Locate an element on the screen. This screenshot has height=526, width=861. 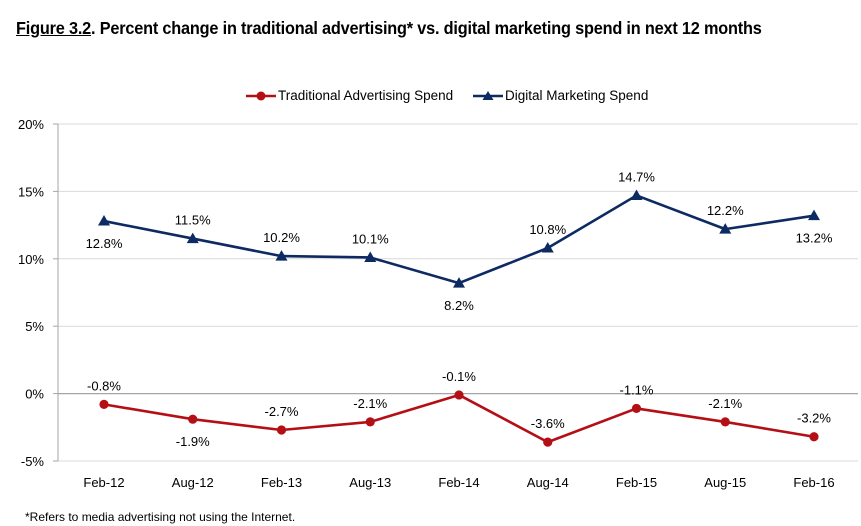
data-label-digital: 14.7% is located at coordinates (636, 176).